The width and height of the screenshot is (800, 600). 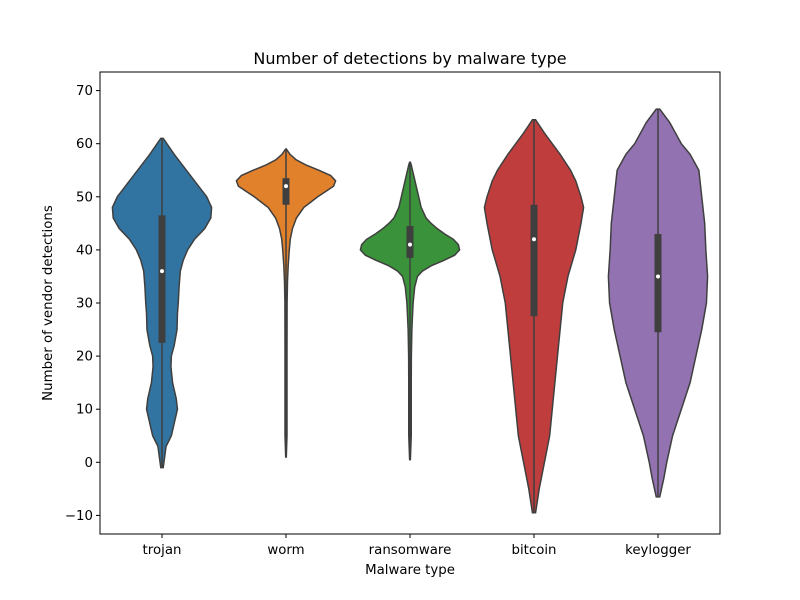 What do you see at coordinates (89, 463) in the screenshot?
I see `y-tick-label: 0` at bounding box center [89, 463].